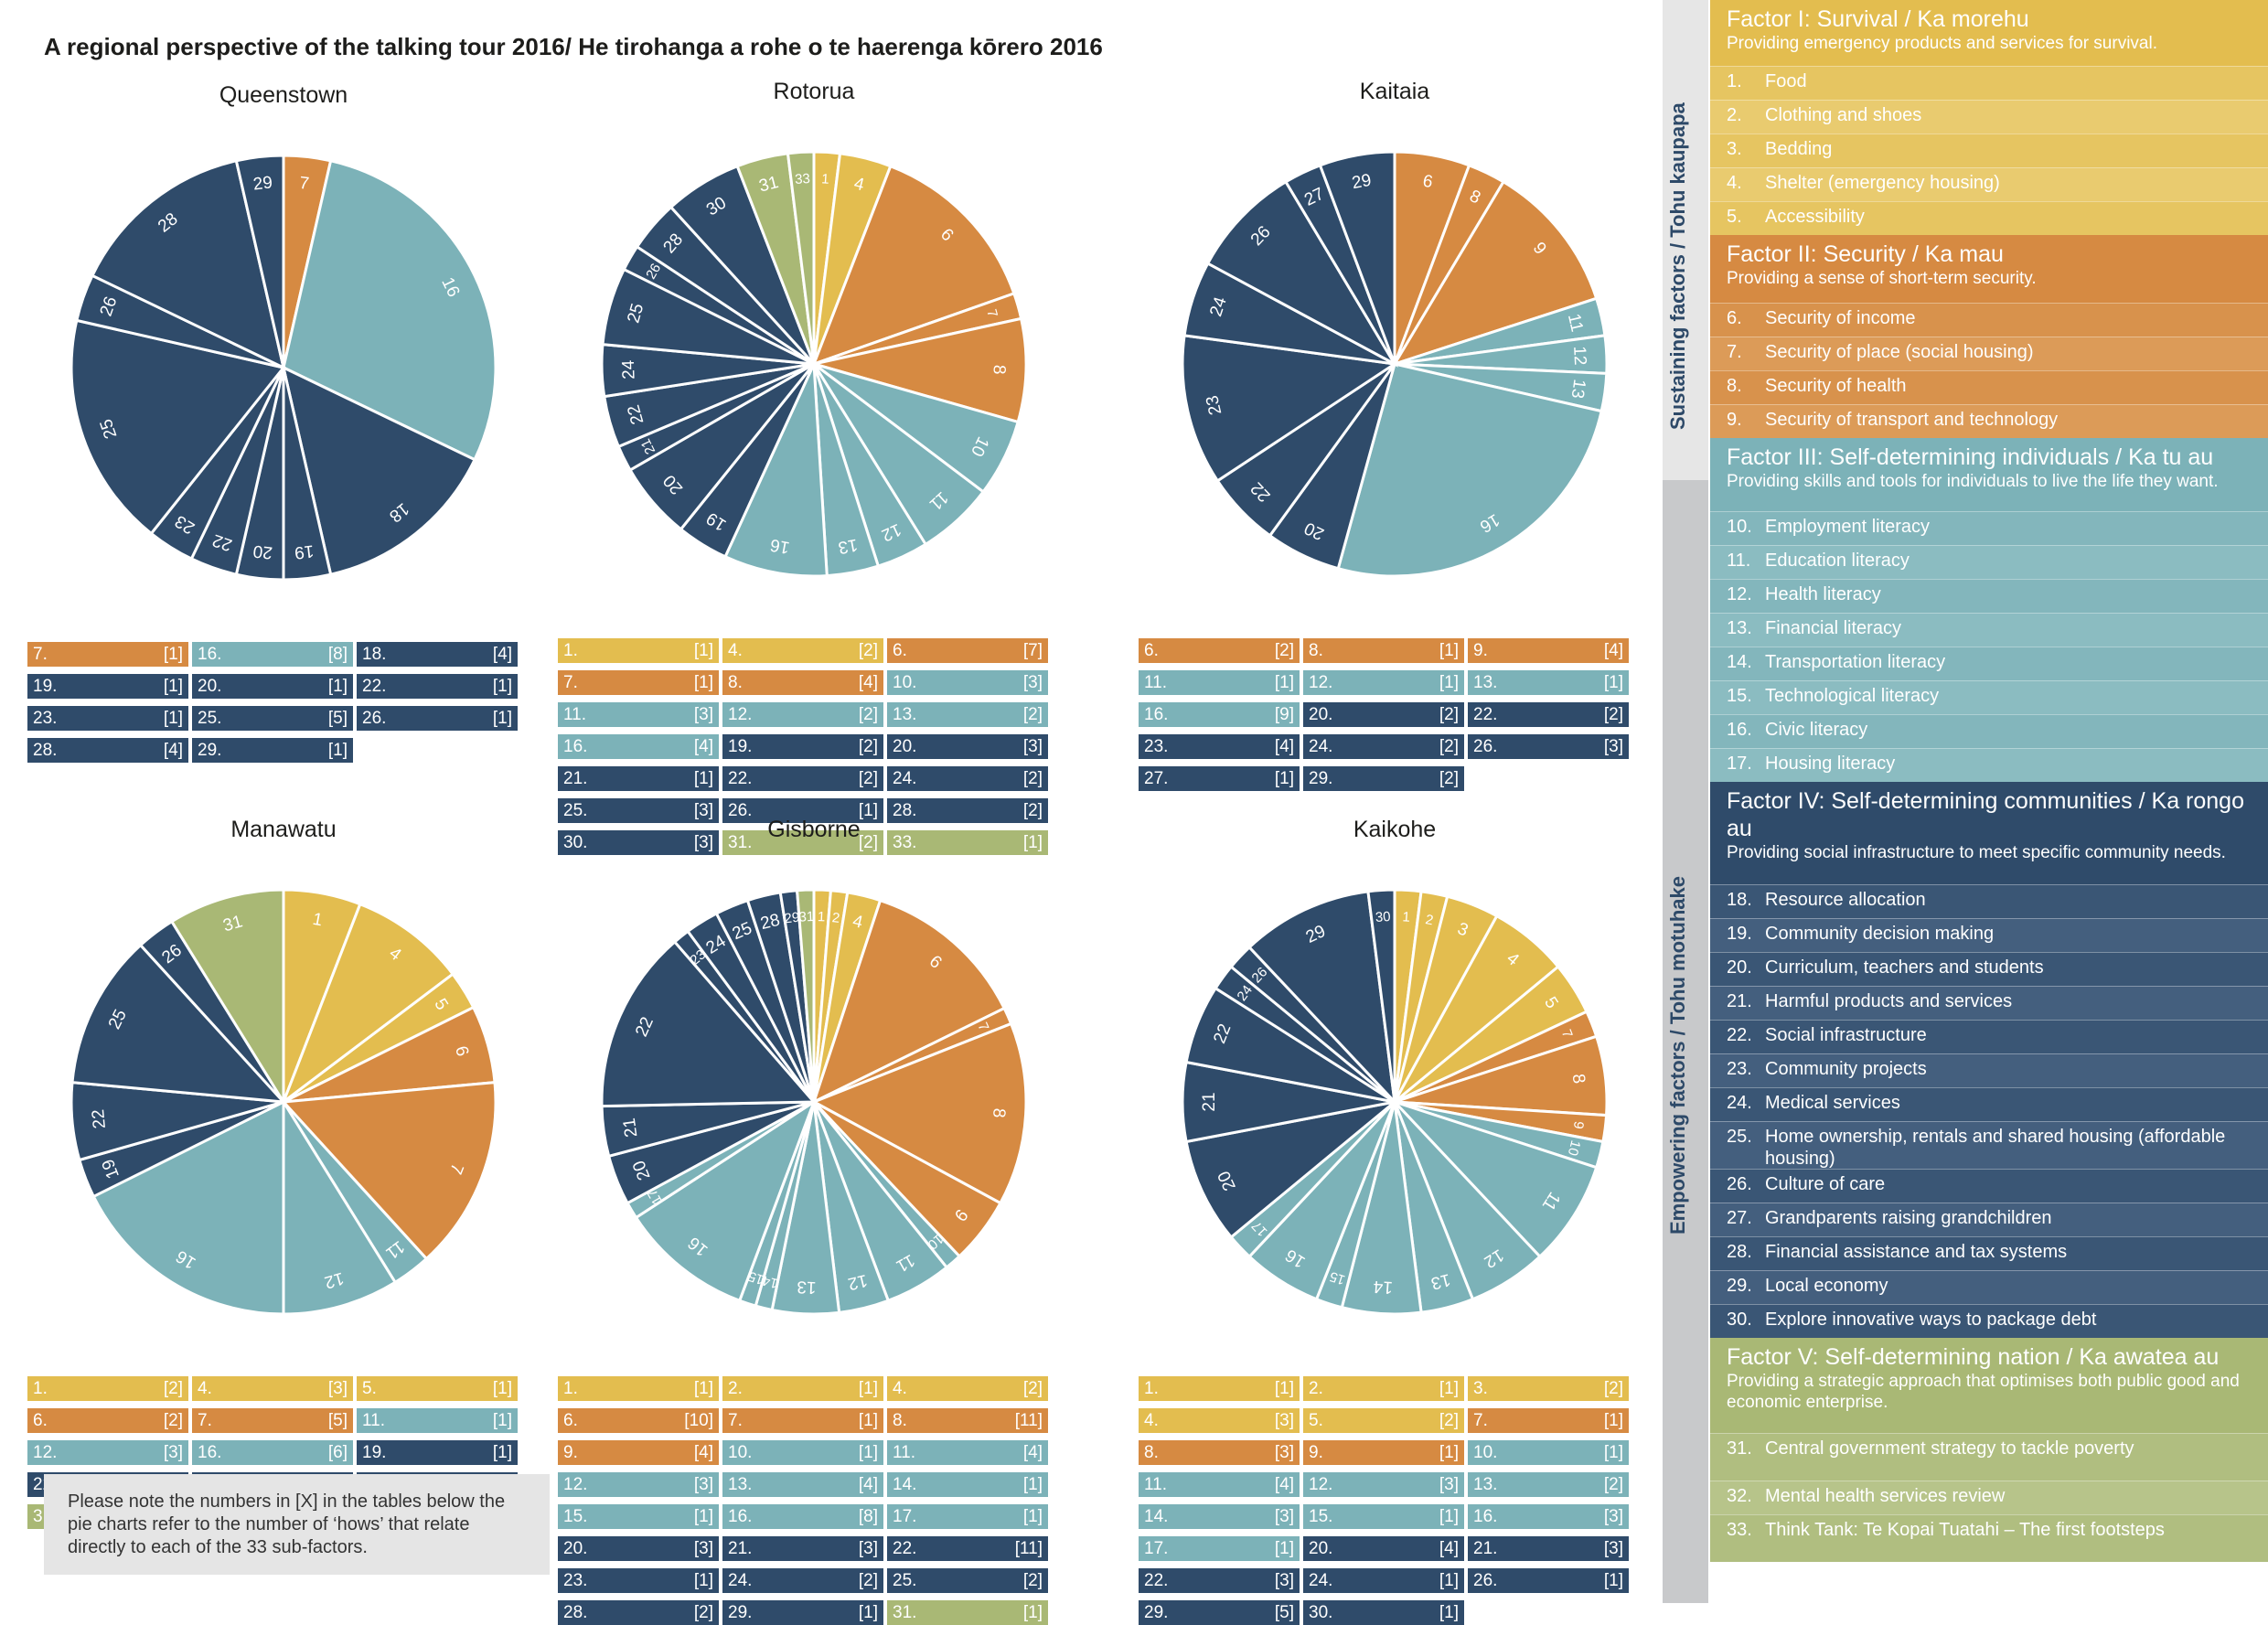  What do you see at coordinates (437, 718) in the screenshot?
I see `count-cell: 26. [1]` at bounding box center [437, 718].